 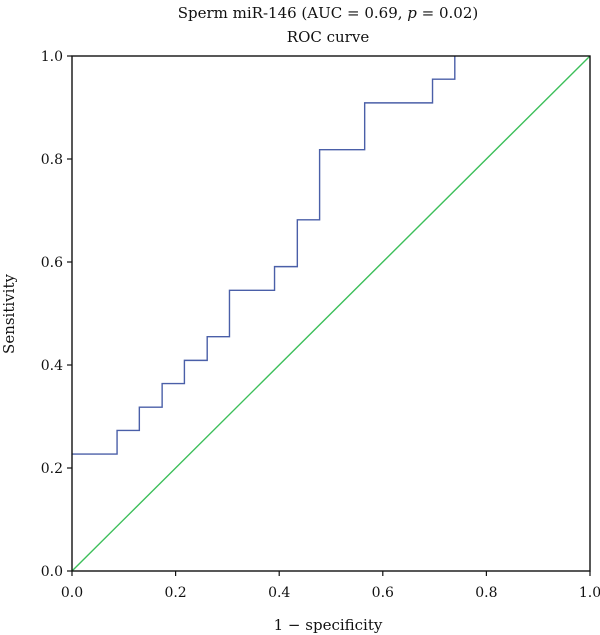 What do you see at coordinates (383, 593) in the screenshot?
I see `x-tick-label: 0.6` at bounding box center [383, 593].